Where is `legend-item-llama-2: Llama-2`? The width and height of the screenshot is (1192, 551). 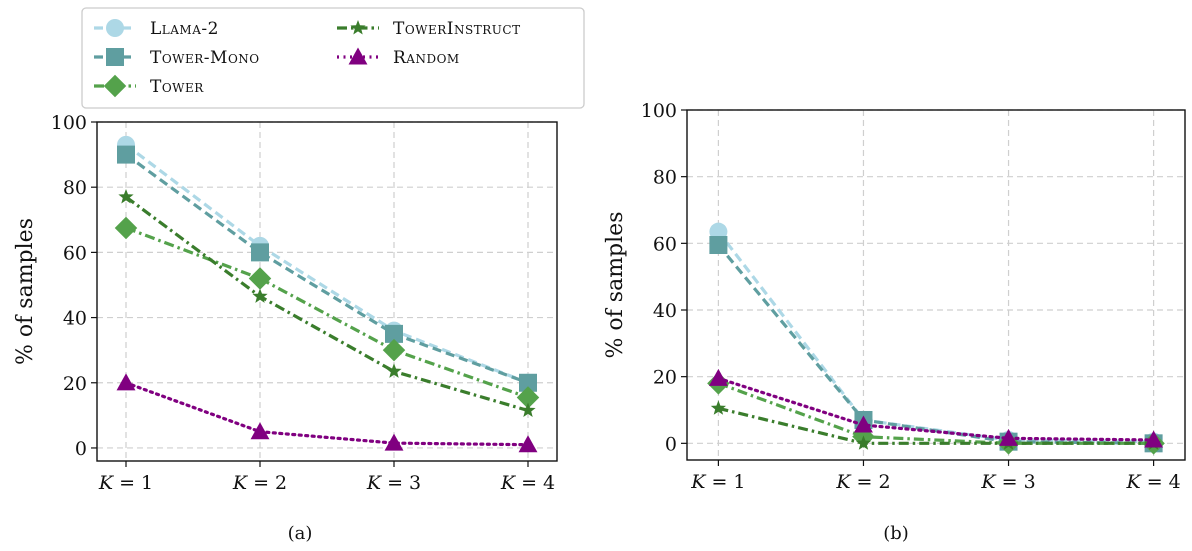 legend-item-llama-2: Llama-2 is located at coordinates (156, 29).